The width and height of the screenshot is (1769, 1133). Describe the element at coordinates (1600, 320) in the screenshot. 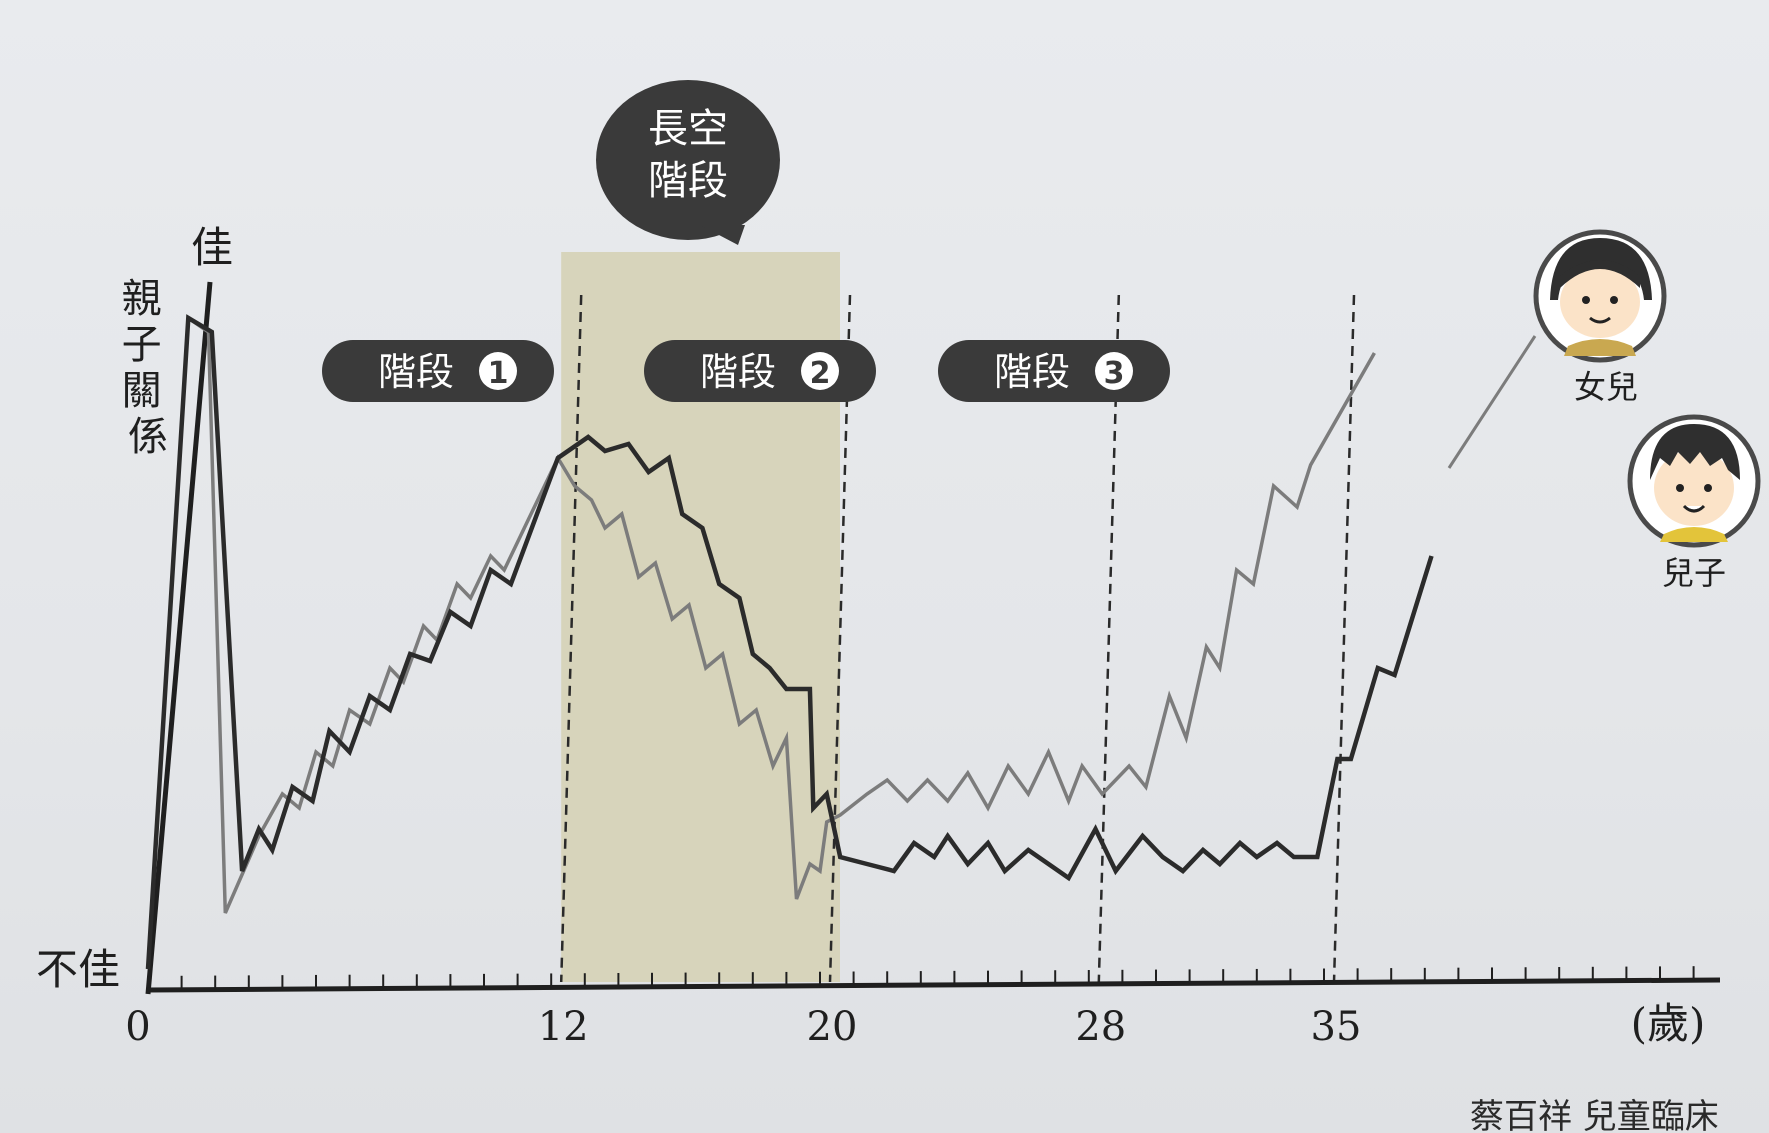

I see `daughter-mouth` at that location.